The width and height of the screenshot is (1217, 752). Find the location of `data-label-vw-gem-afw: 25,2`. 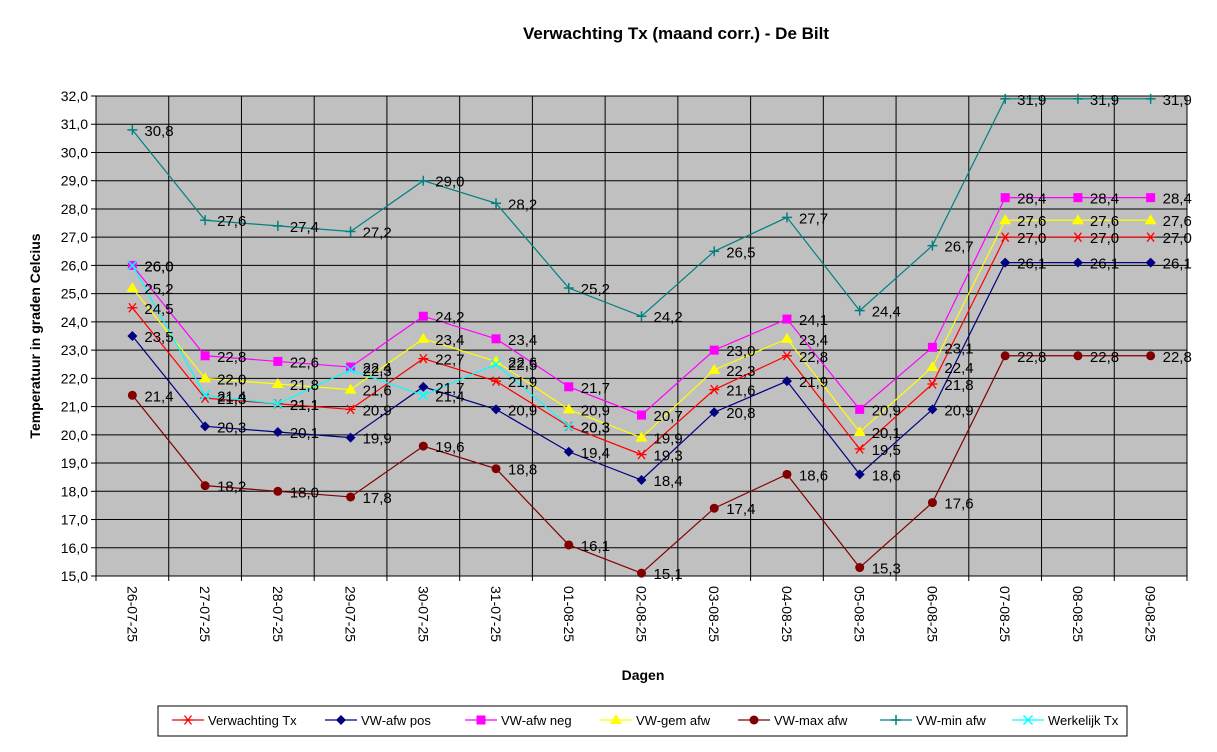

data-label-vw-gem-afw: 25,2 is located at coordinates (158, 289).